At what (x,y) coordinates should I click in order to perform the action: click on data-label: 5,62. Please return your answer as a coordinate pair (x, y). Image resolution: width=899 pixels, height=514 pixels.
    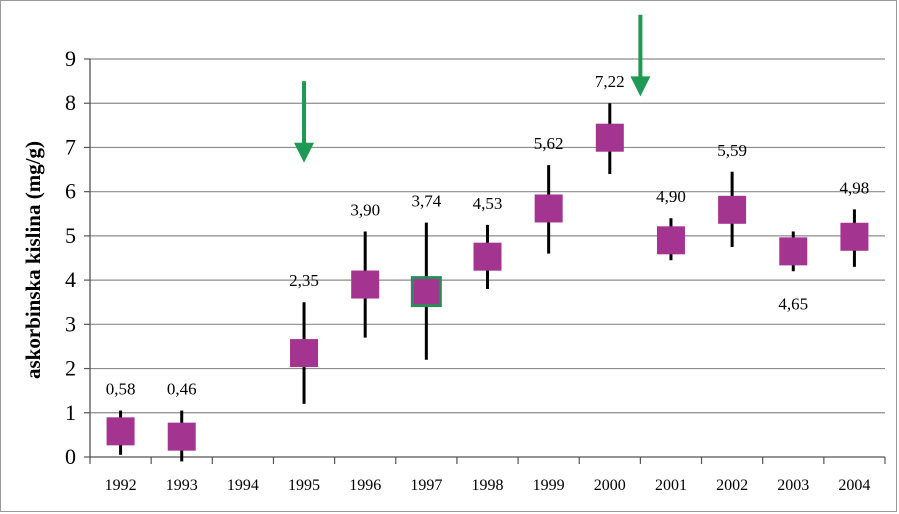
    Looking at the image, I should click on (549, 143).